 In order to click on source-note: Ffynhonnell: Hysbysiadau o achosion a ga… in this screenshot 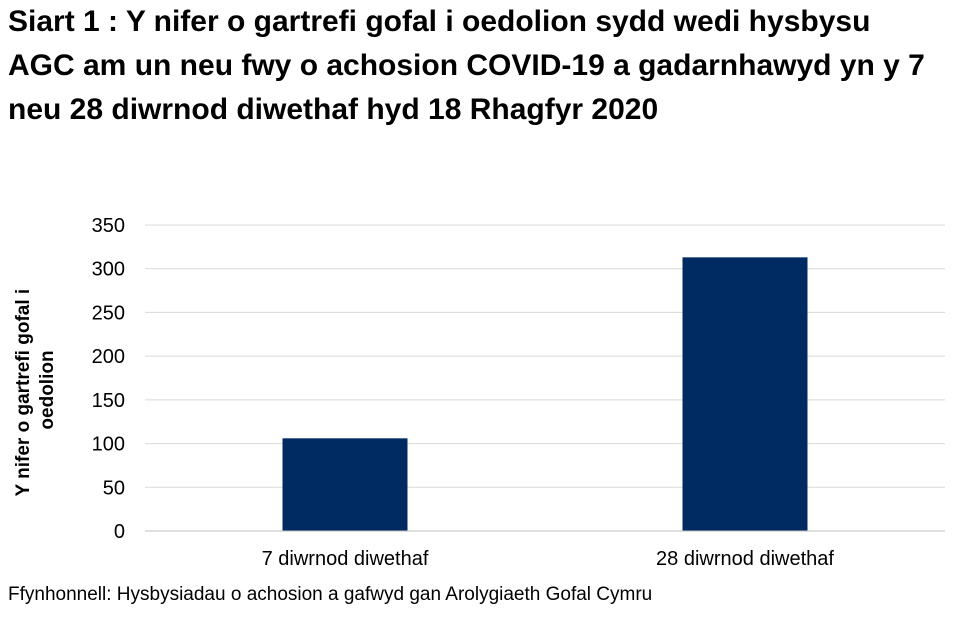, I will do `click(330, 594)`.